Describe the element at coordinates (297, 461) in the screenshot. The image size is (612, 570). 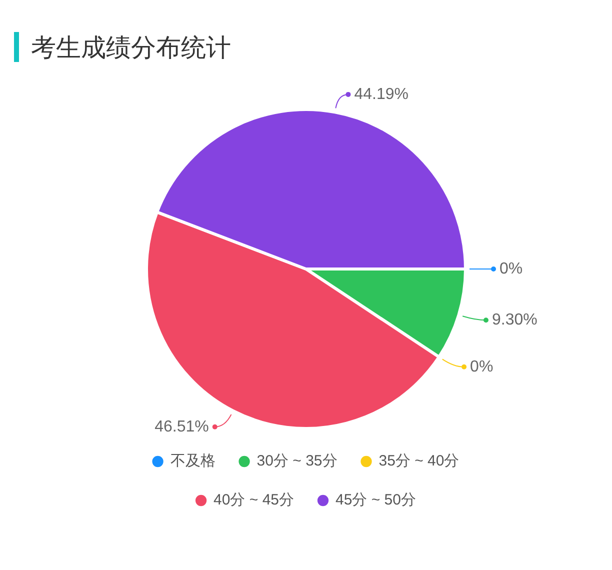
I see `legend-label: 30分 ~ 35分` at that location.